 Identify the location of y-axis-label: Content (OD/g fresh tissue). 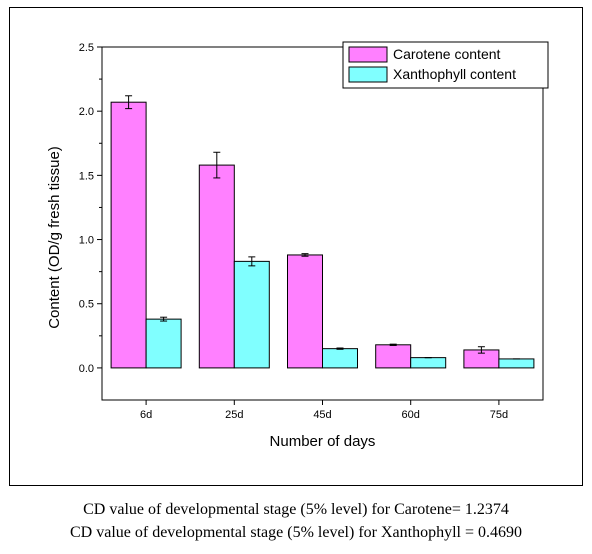
(54, 237).